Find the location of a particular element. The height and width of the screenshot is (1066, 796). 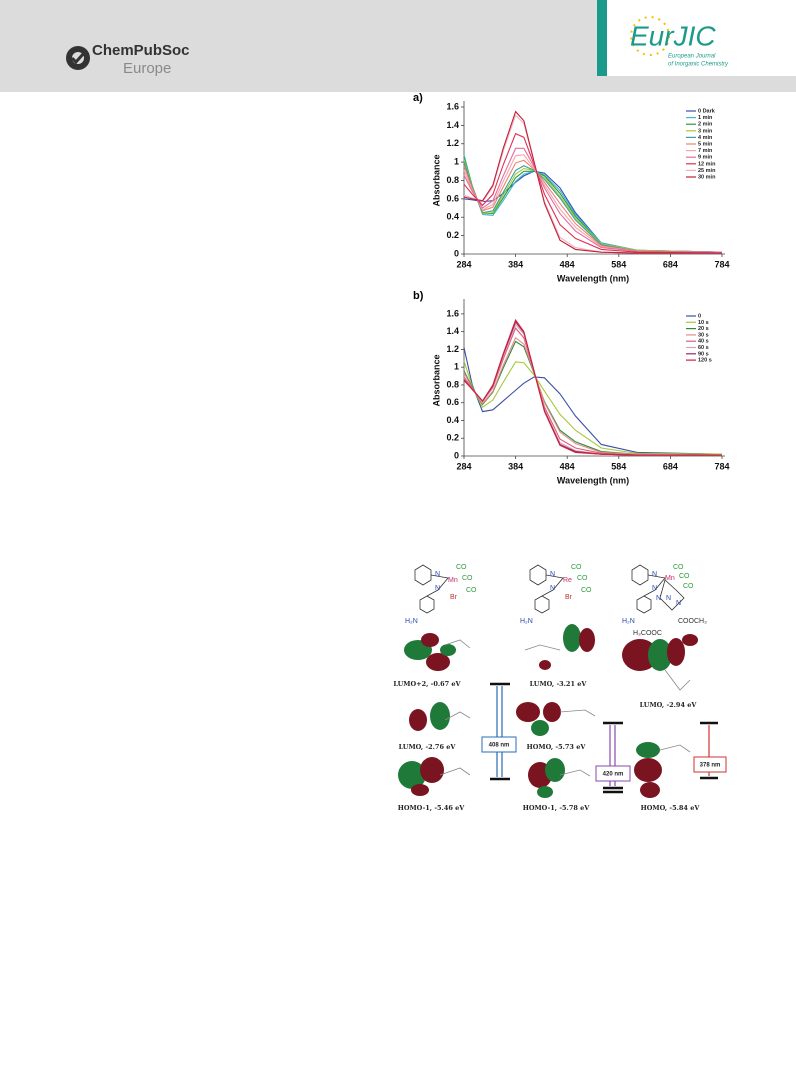

legend-label: 10 s is located at coordinates (703, 323).